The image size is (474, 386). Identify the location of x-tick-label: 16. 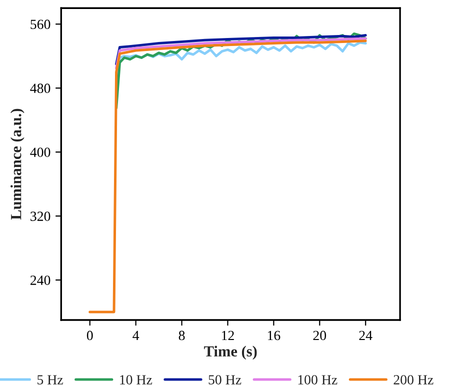
(274, 335).